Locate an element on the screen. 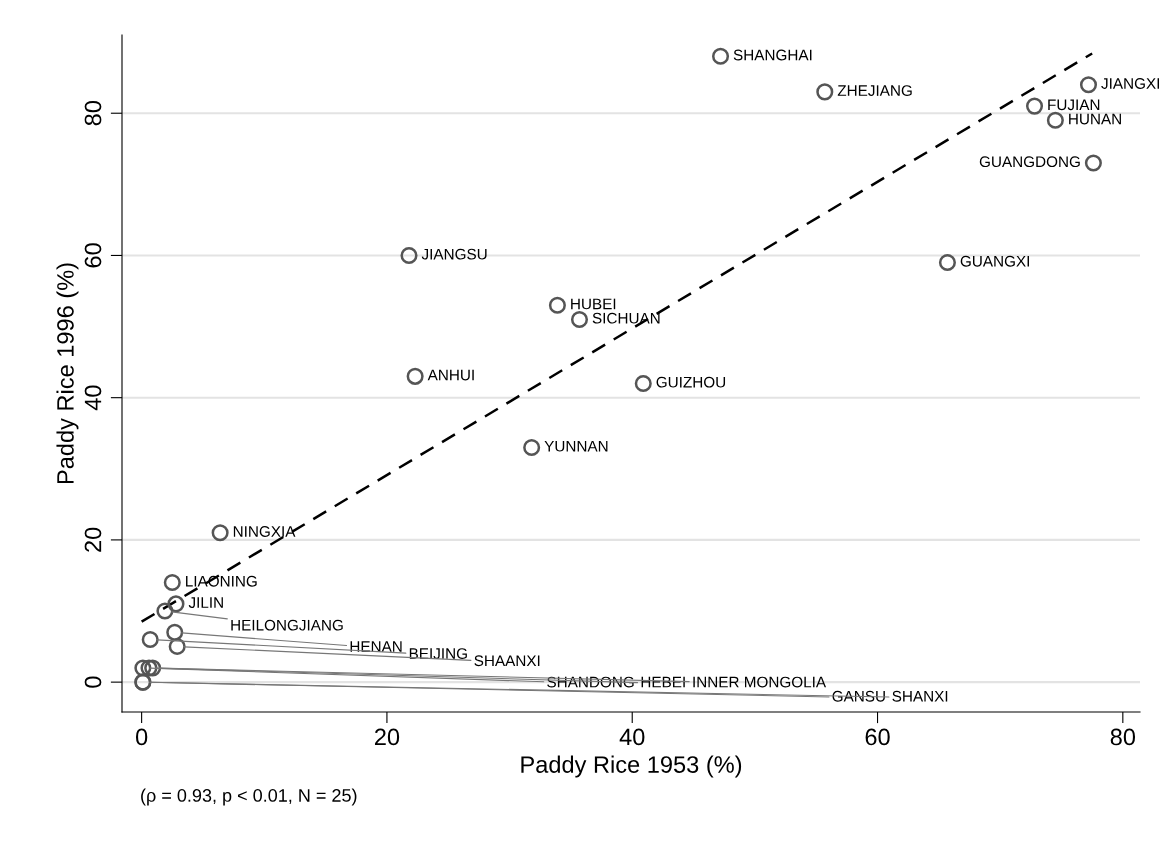 The height and width of the screenshot is (845, 1170). y-tick-label: 0 is located at coordinates (93, 682).